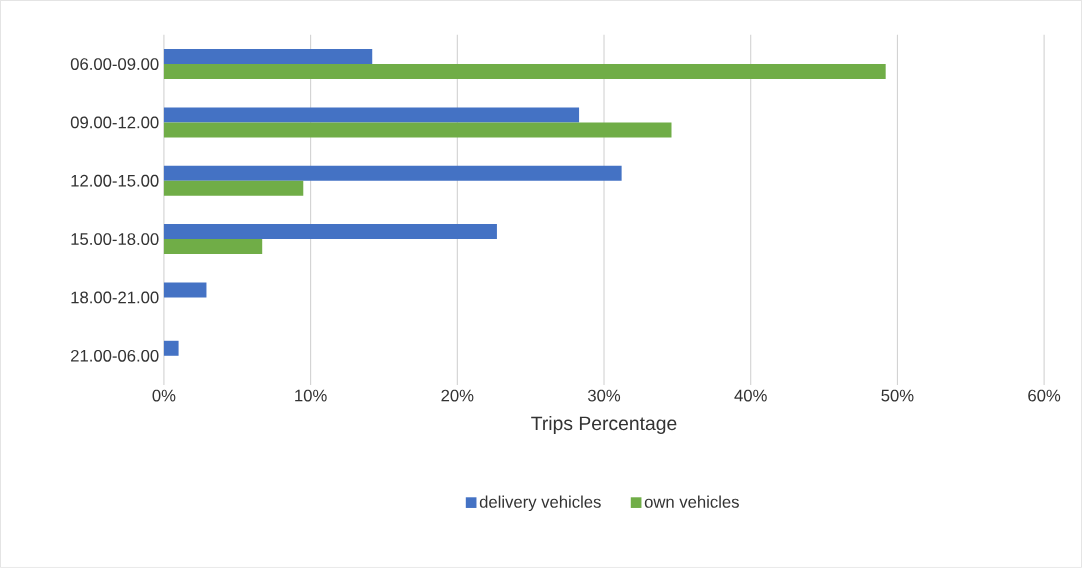  Describe the element at coordinates (897, 395) in the screenshot. I see `x-tick-label: 50%` at that location.